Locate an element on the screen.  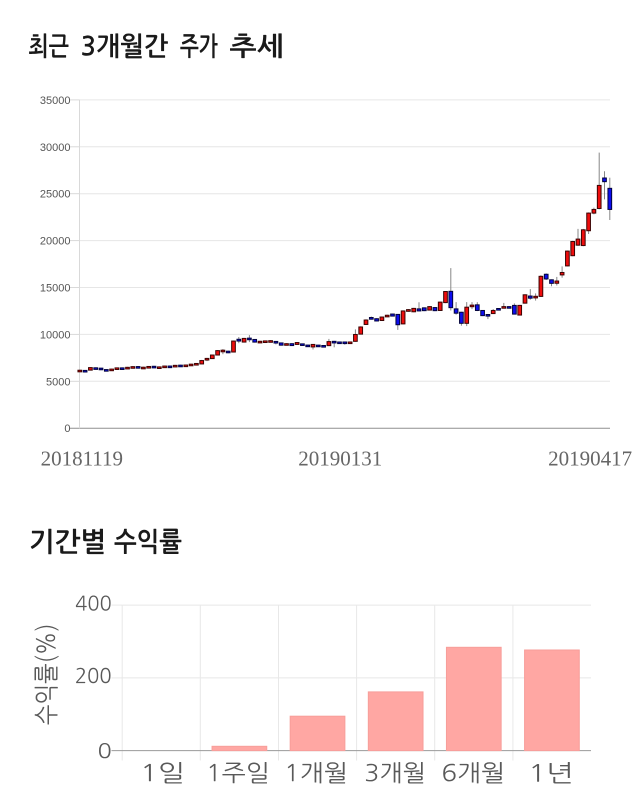
svg-text: 15000 is located at coordinates (55, 289).